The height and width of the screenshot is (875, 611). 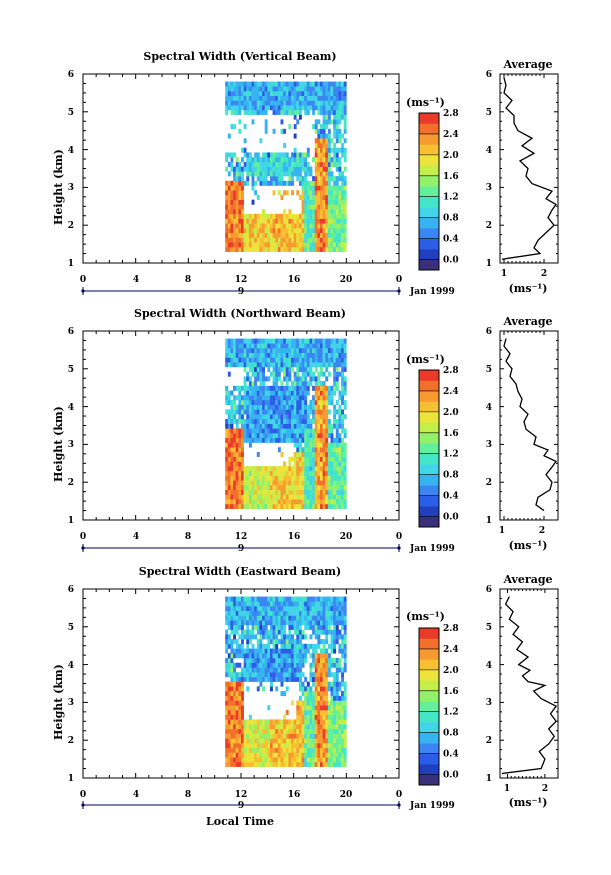 What do you see at coordinates (429, 706) in the screenshot?
I see `colorbar` at bounding box center [429, 706].